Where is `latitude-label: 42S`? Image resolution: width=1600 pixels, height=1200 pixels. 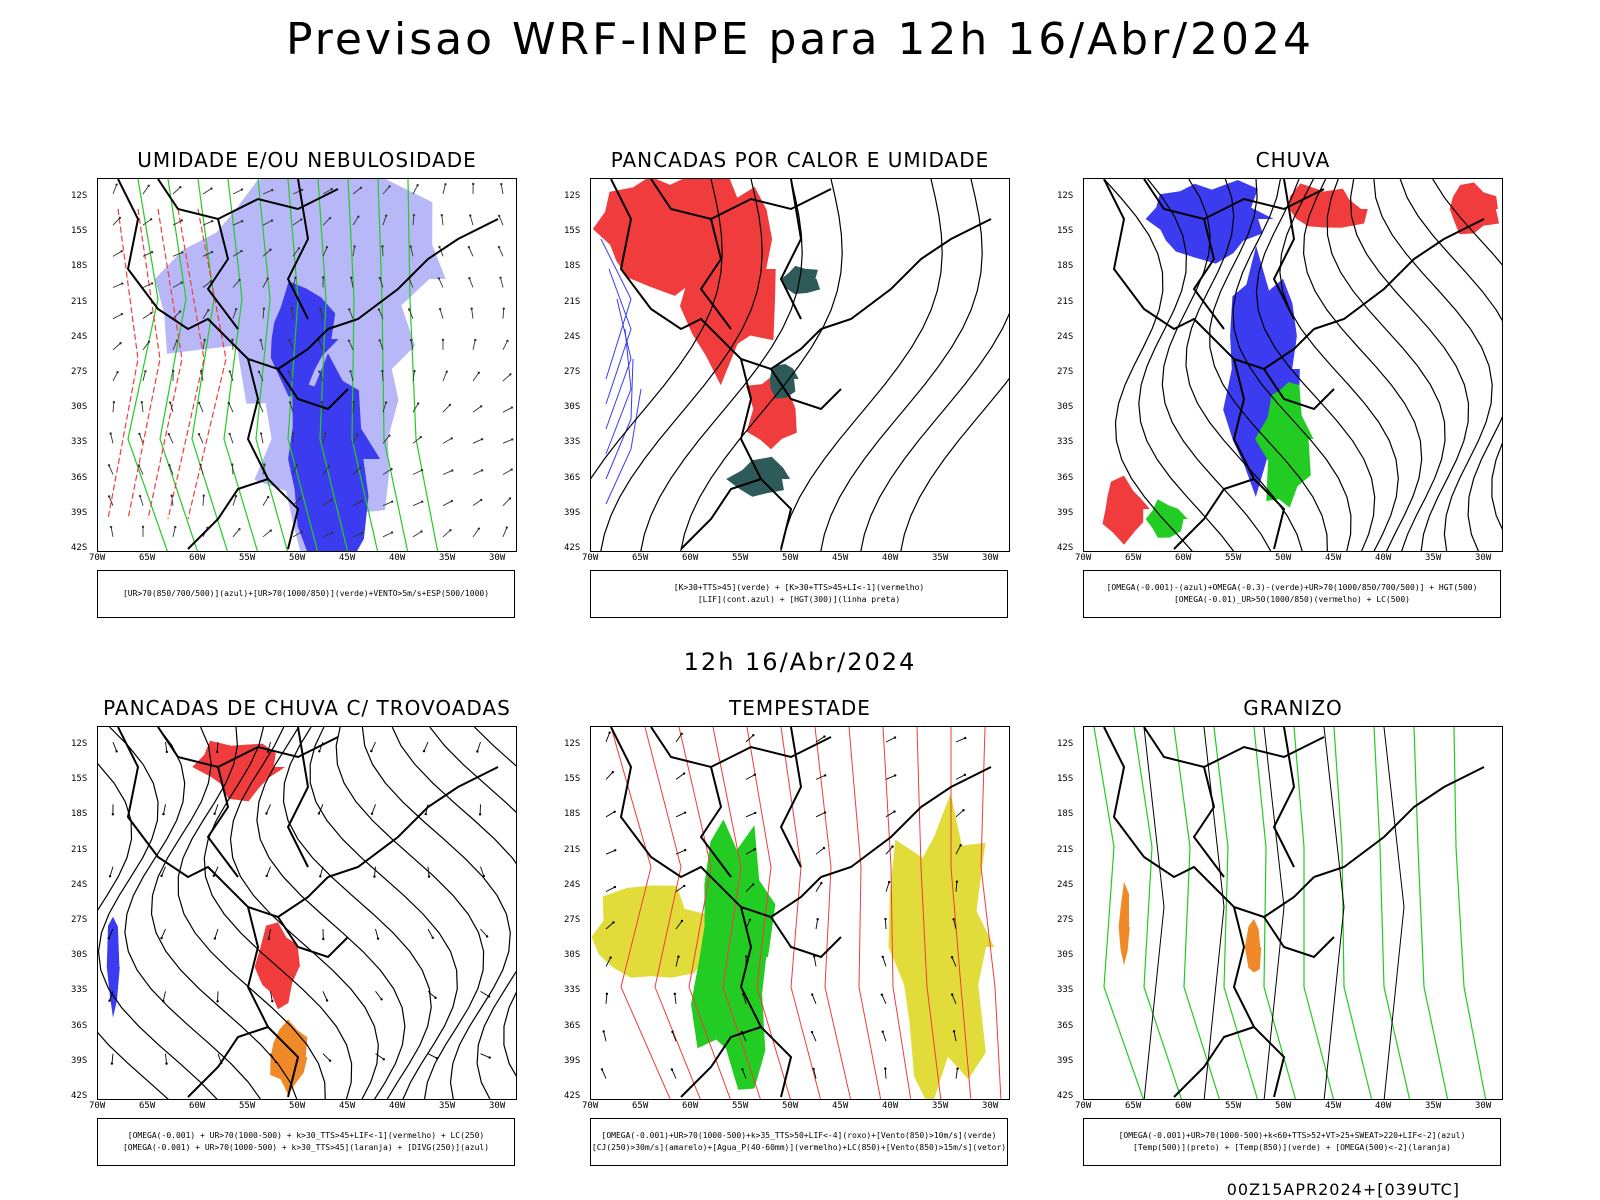 latitude-label: 42S is located at coordinates (79, 548).